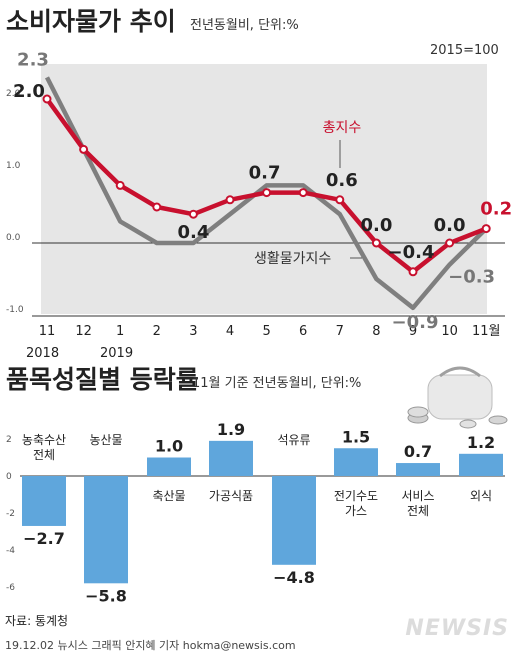 Image resolution: width=527 pixels, height=657 pixels. What do you see at coordinates (15, 310) in the screenshot?
I see `y-tick-label: -1.0` at bounding box center [15, 310].